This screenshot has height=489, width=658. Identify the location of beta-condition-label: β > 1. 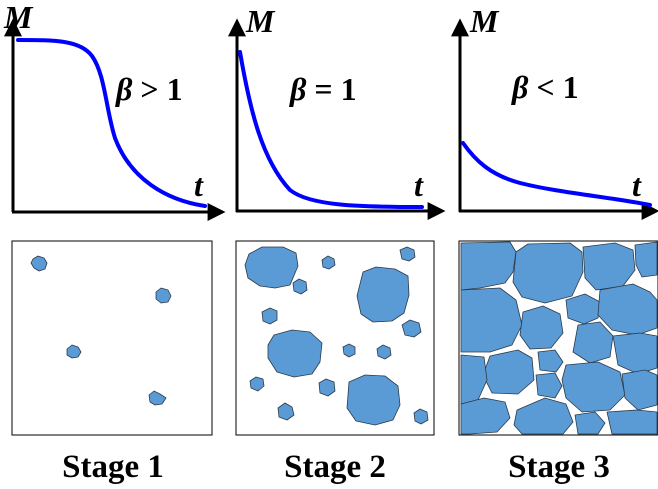
(149, 89).